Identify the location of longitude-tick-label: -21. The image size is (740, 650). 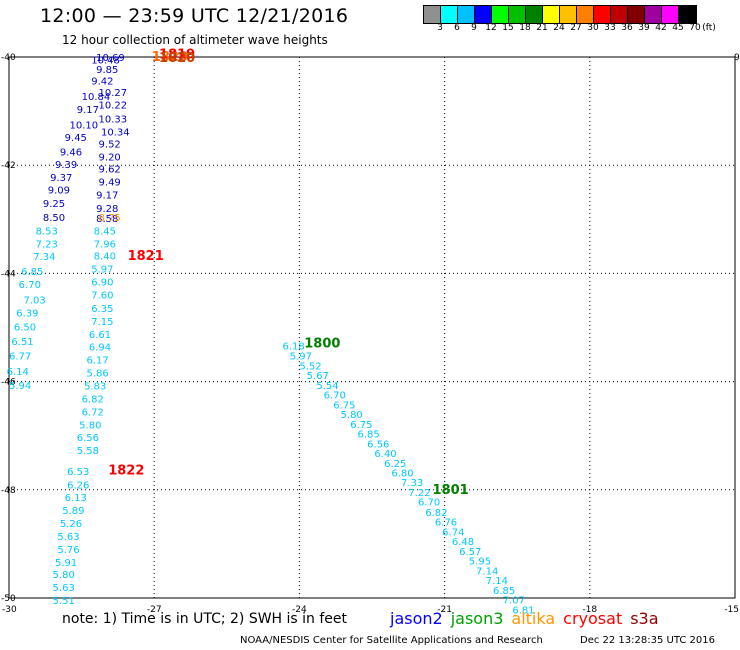
(444, 610).